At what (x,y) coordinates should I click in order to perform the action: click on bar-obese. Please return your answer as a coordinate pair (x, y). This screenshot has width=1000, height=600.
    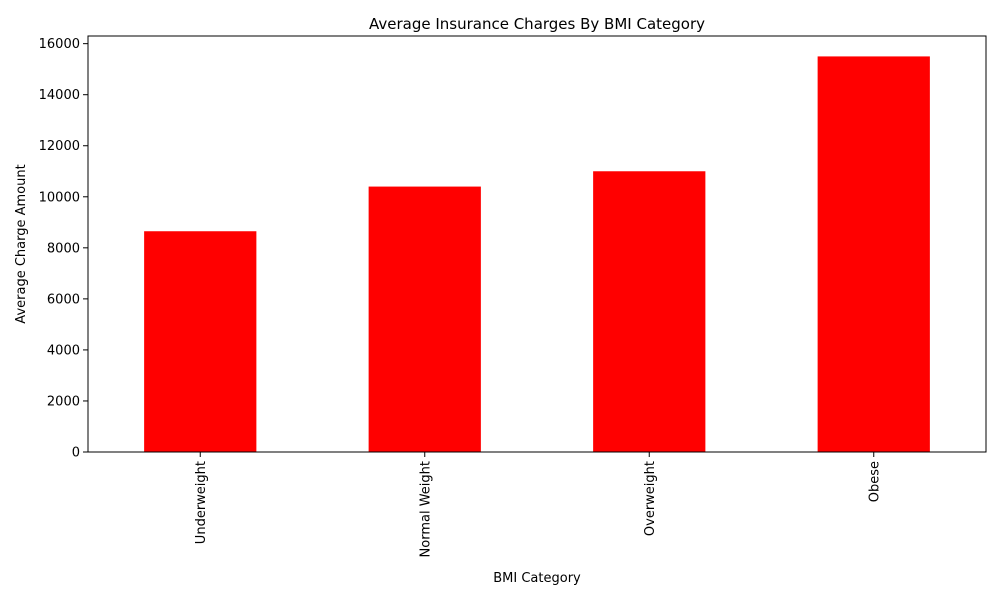
    Looking at the image, I should click on (873, 254).